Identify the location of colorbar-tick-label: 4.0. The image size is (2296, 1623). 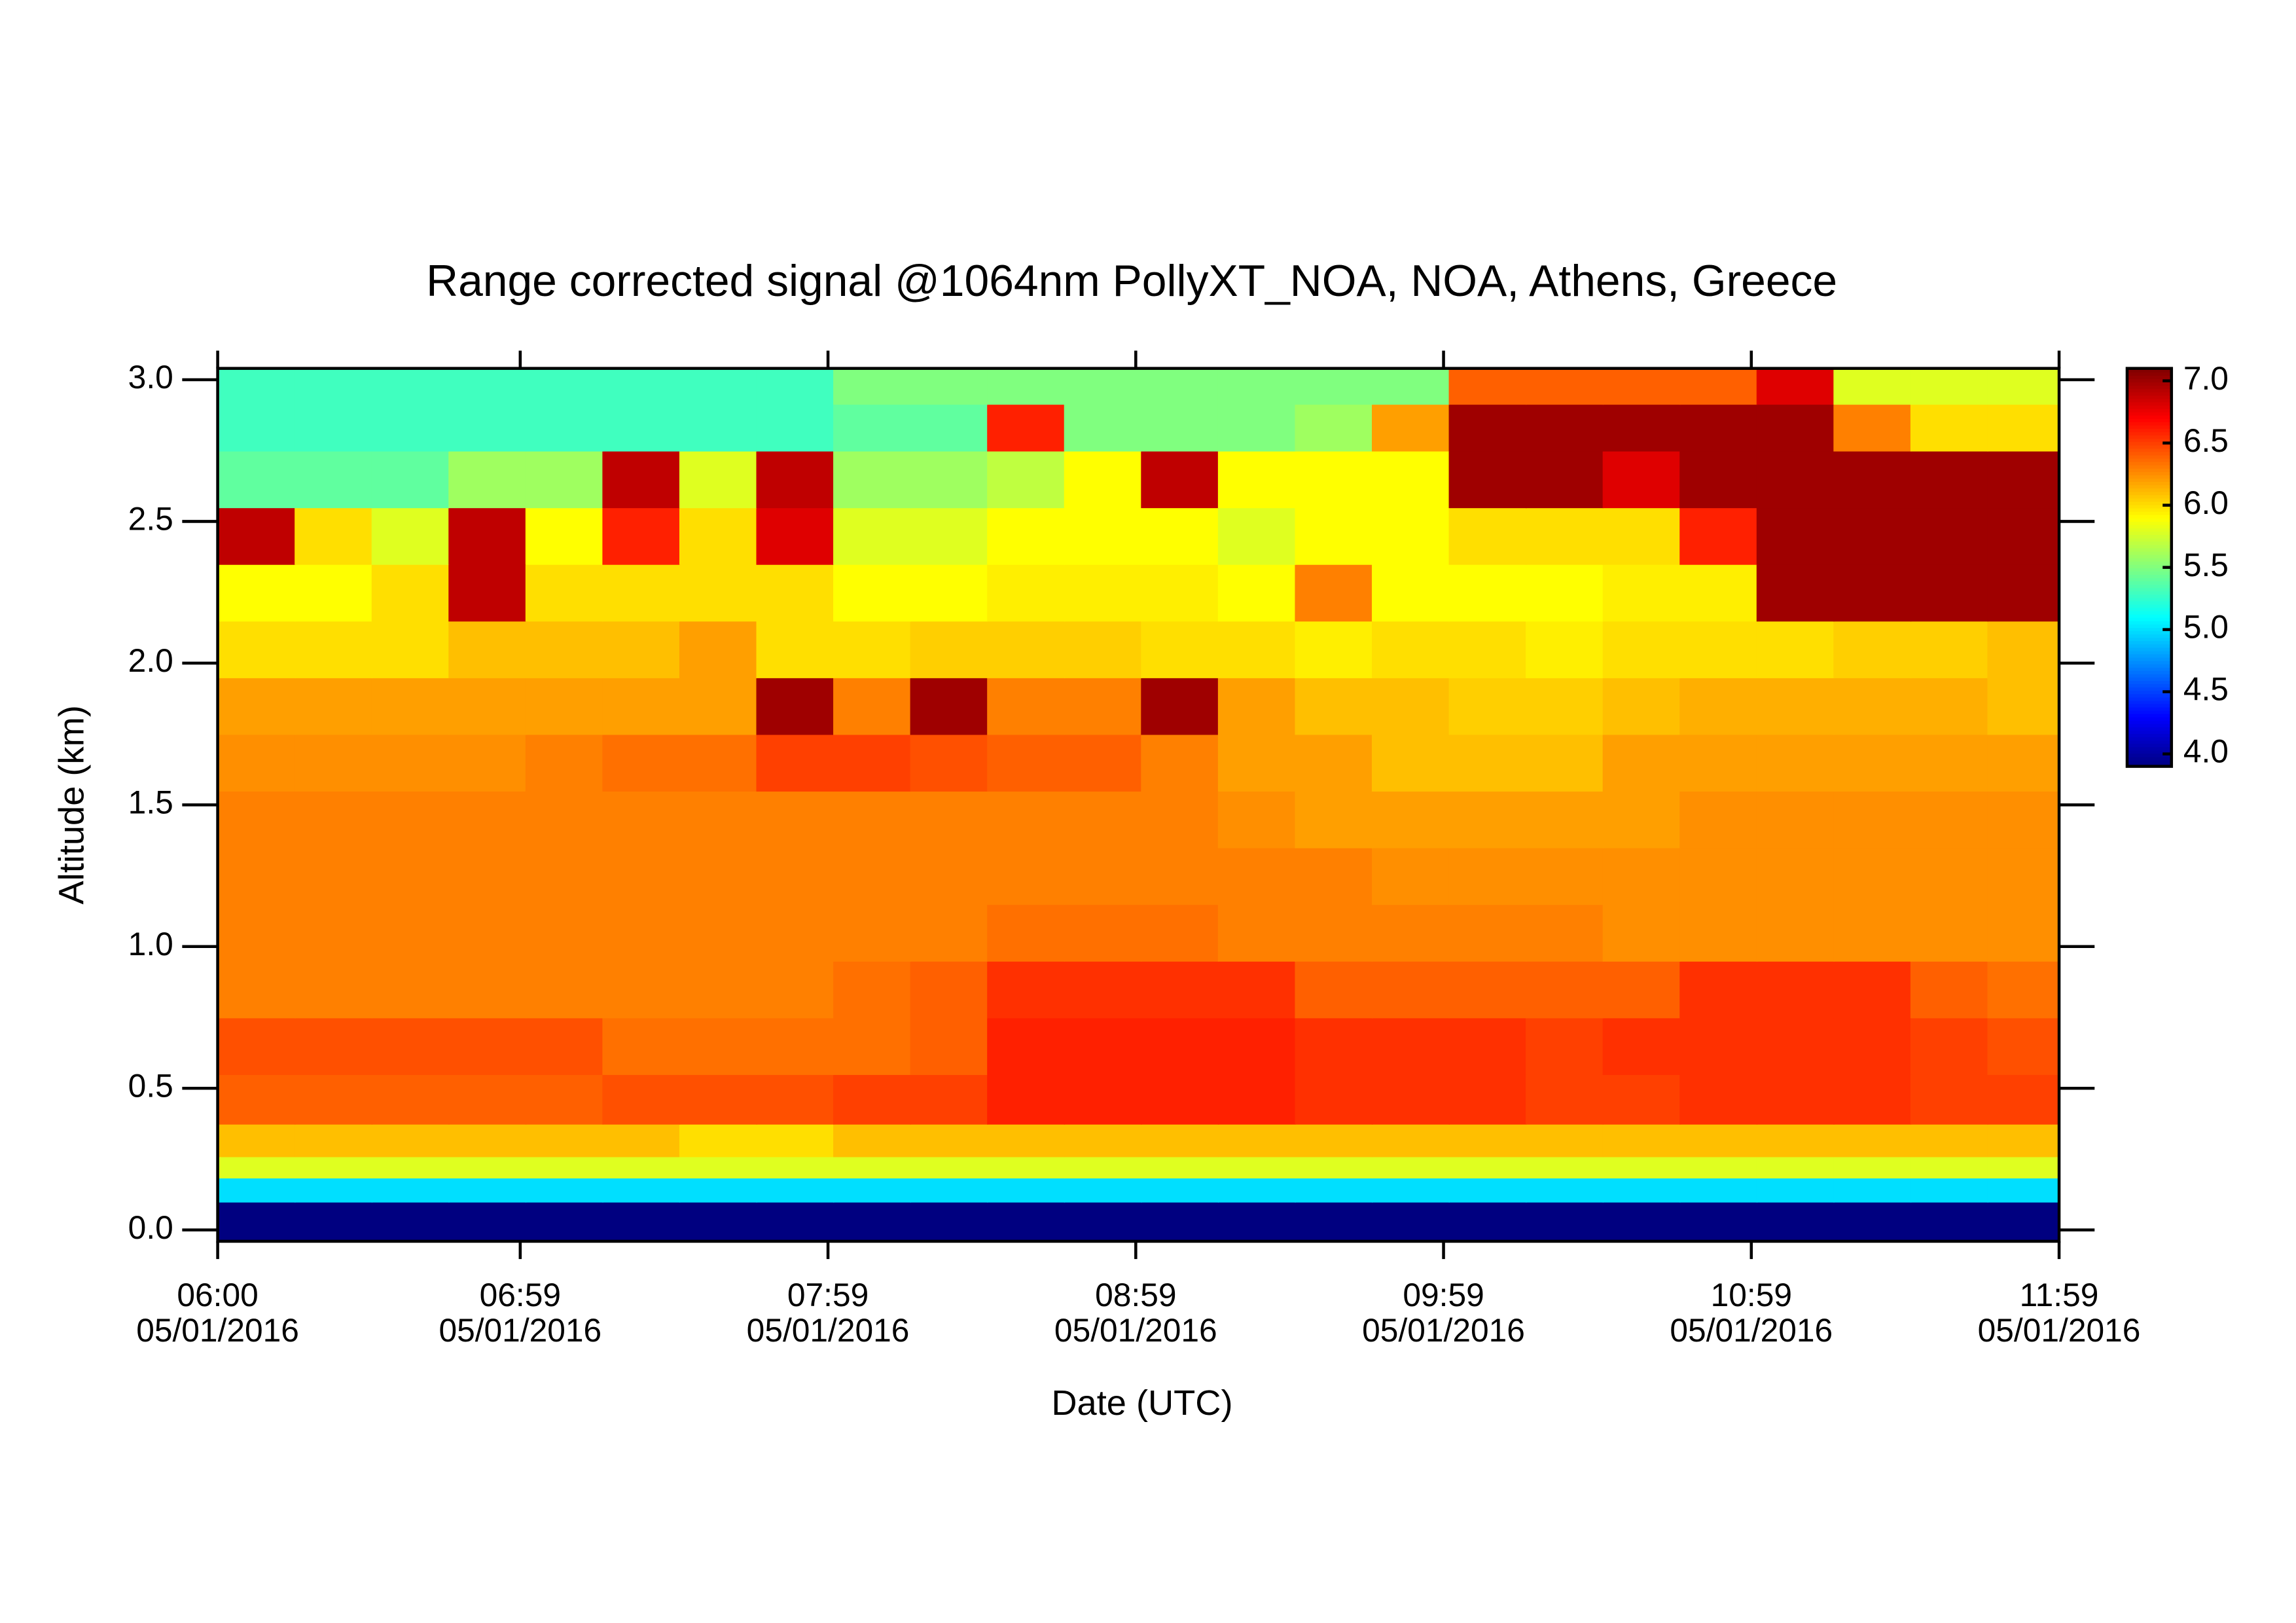
(2206, 751).